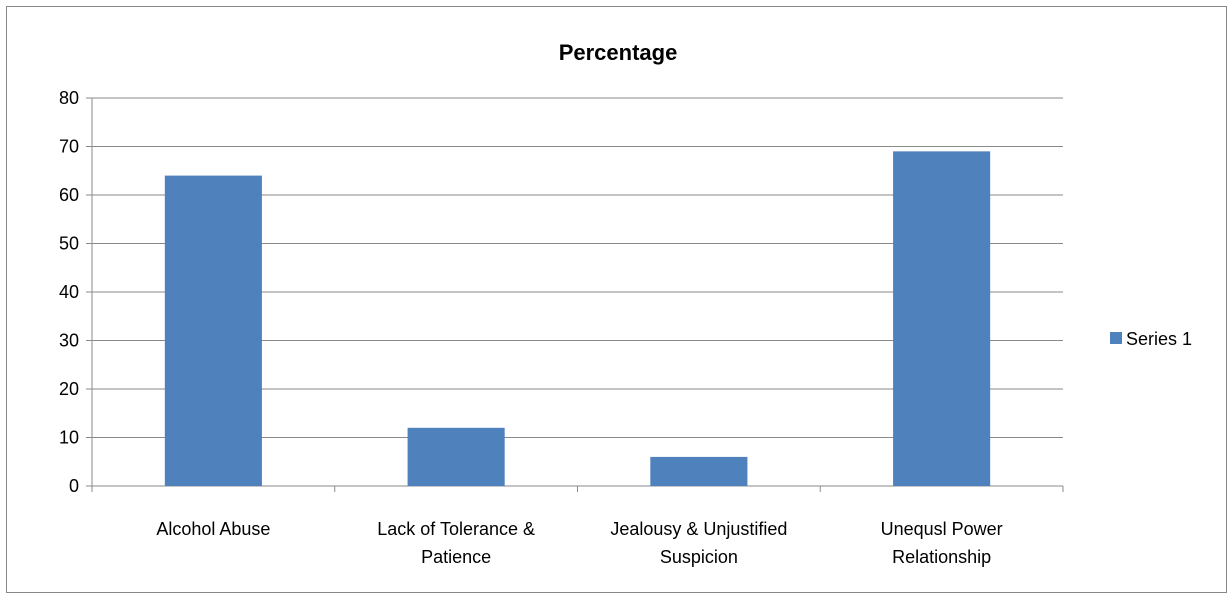  I want to click on x-tick-label: Lack of Tolerance &, so click(456, 529).